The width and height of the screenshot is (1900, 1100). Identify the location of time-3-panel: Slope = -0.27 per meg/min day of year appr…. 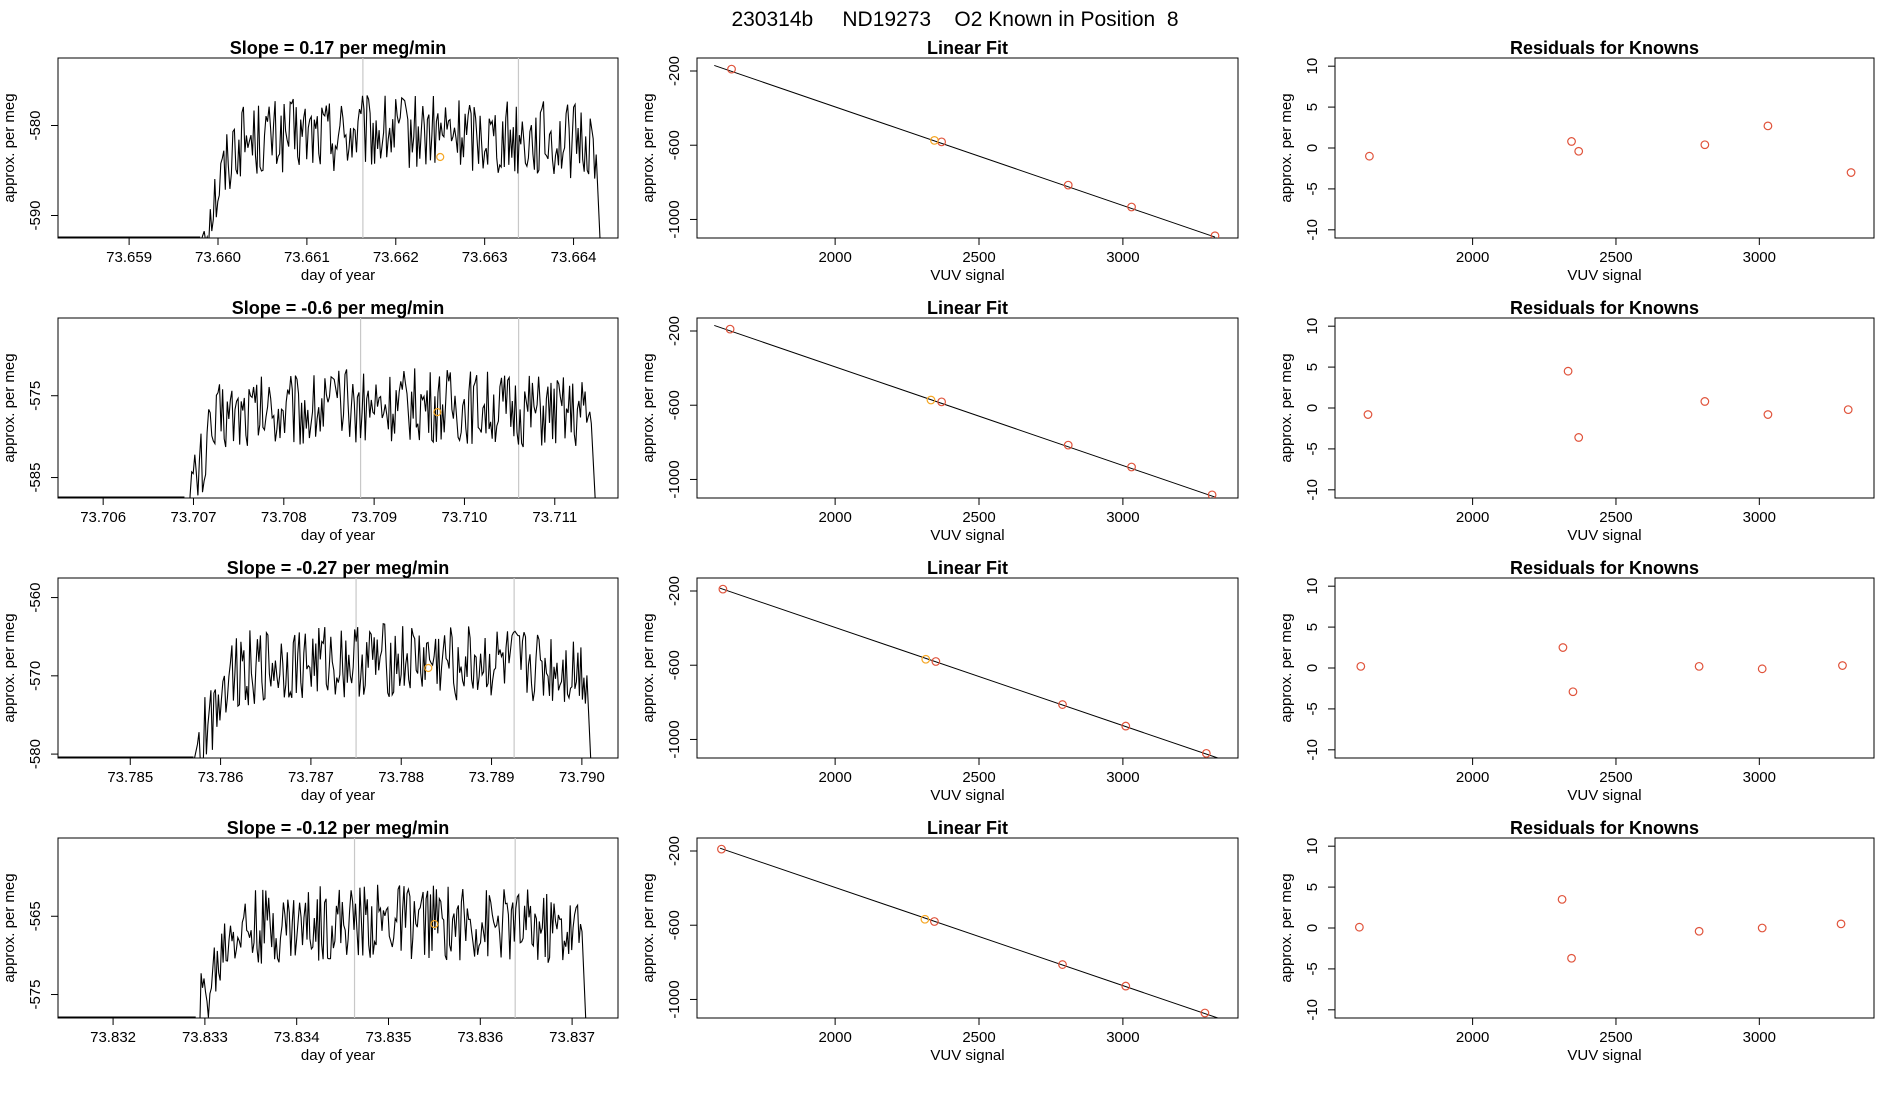
(310, 681).